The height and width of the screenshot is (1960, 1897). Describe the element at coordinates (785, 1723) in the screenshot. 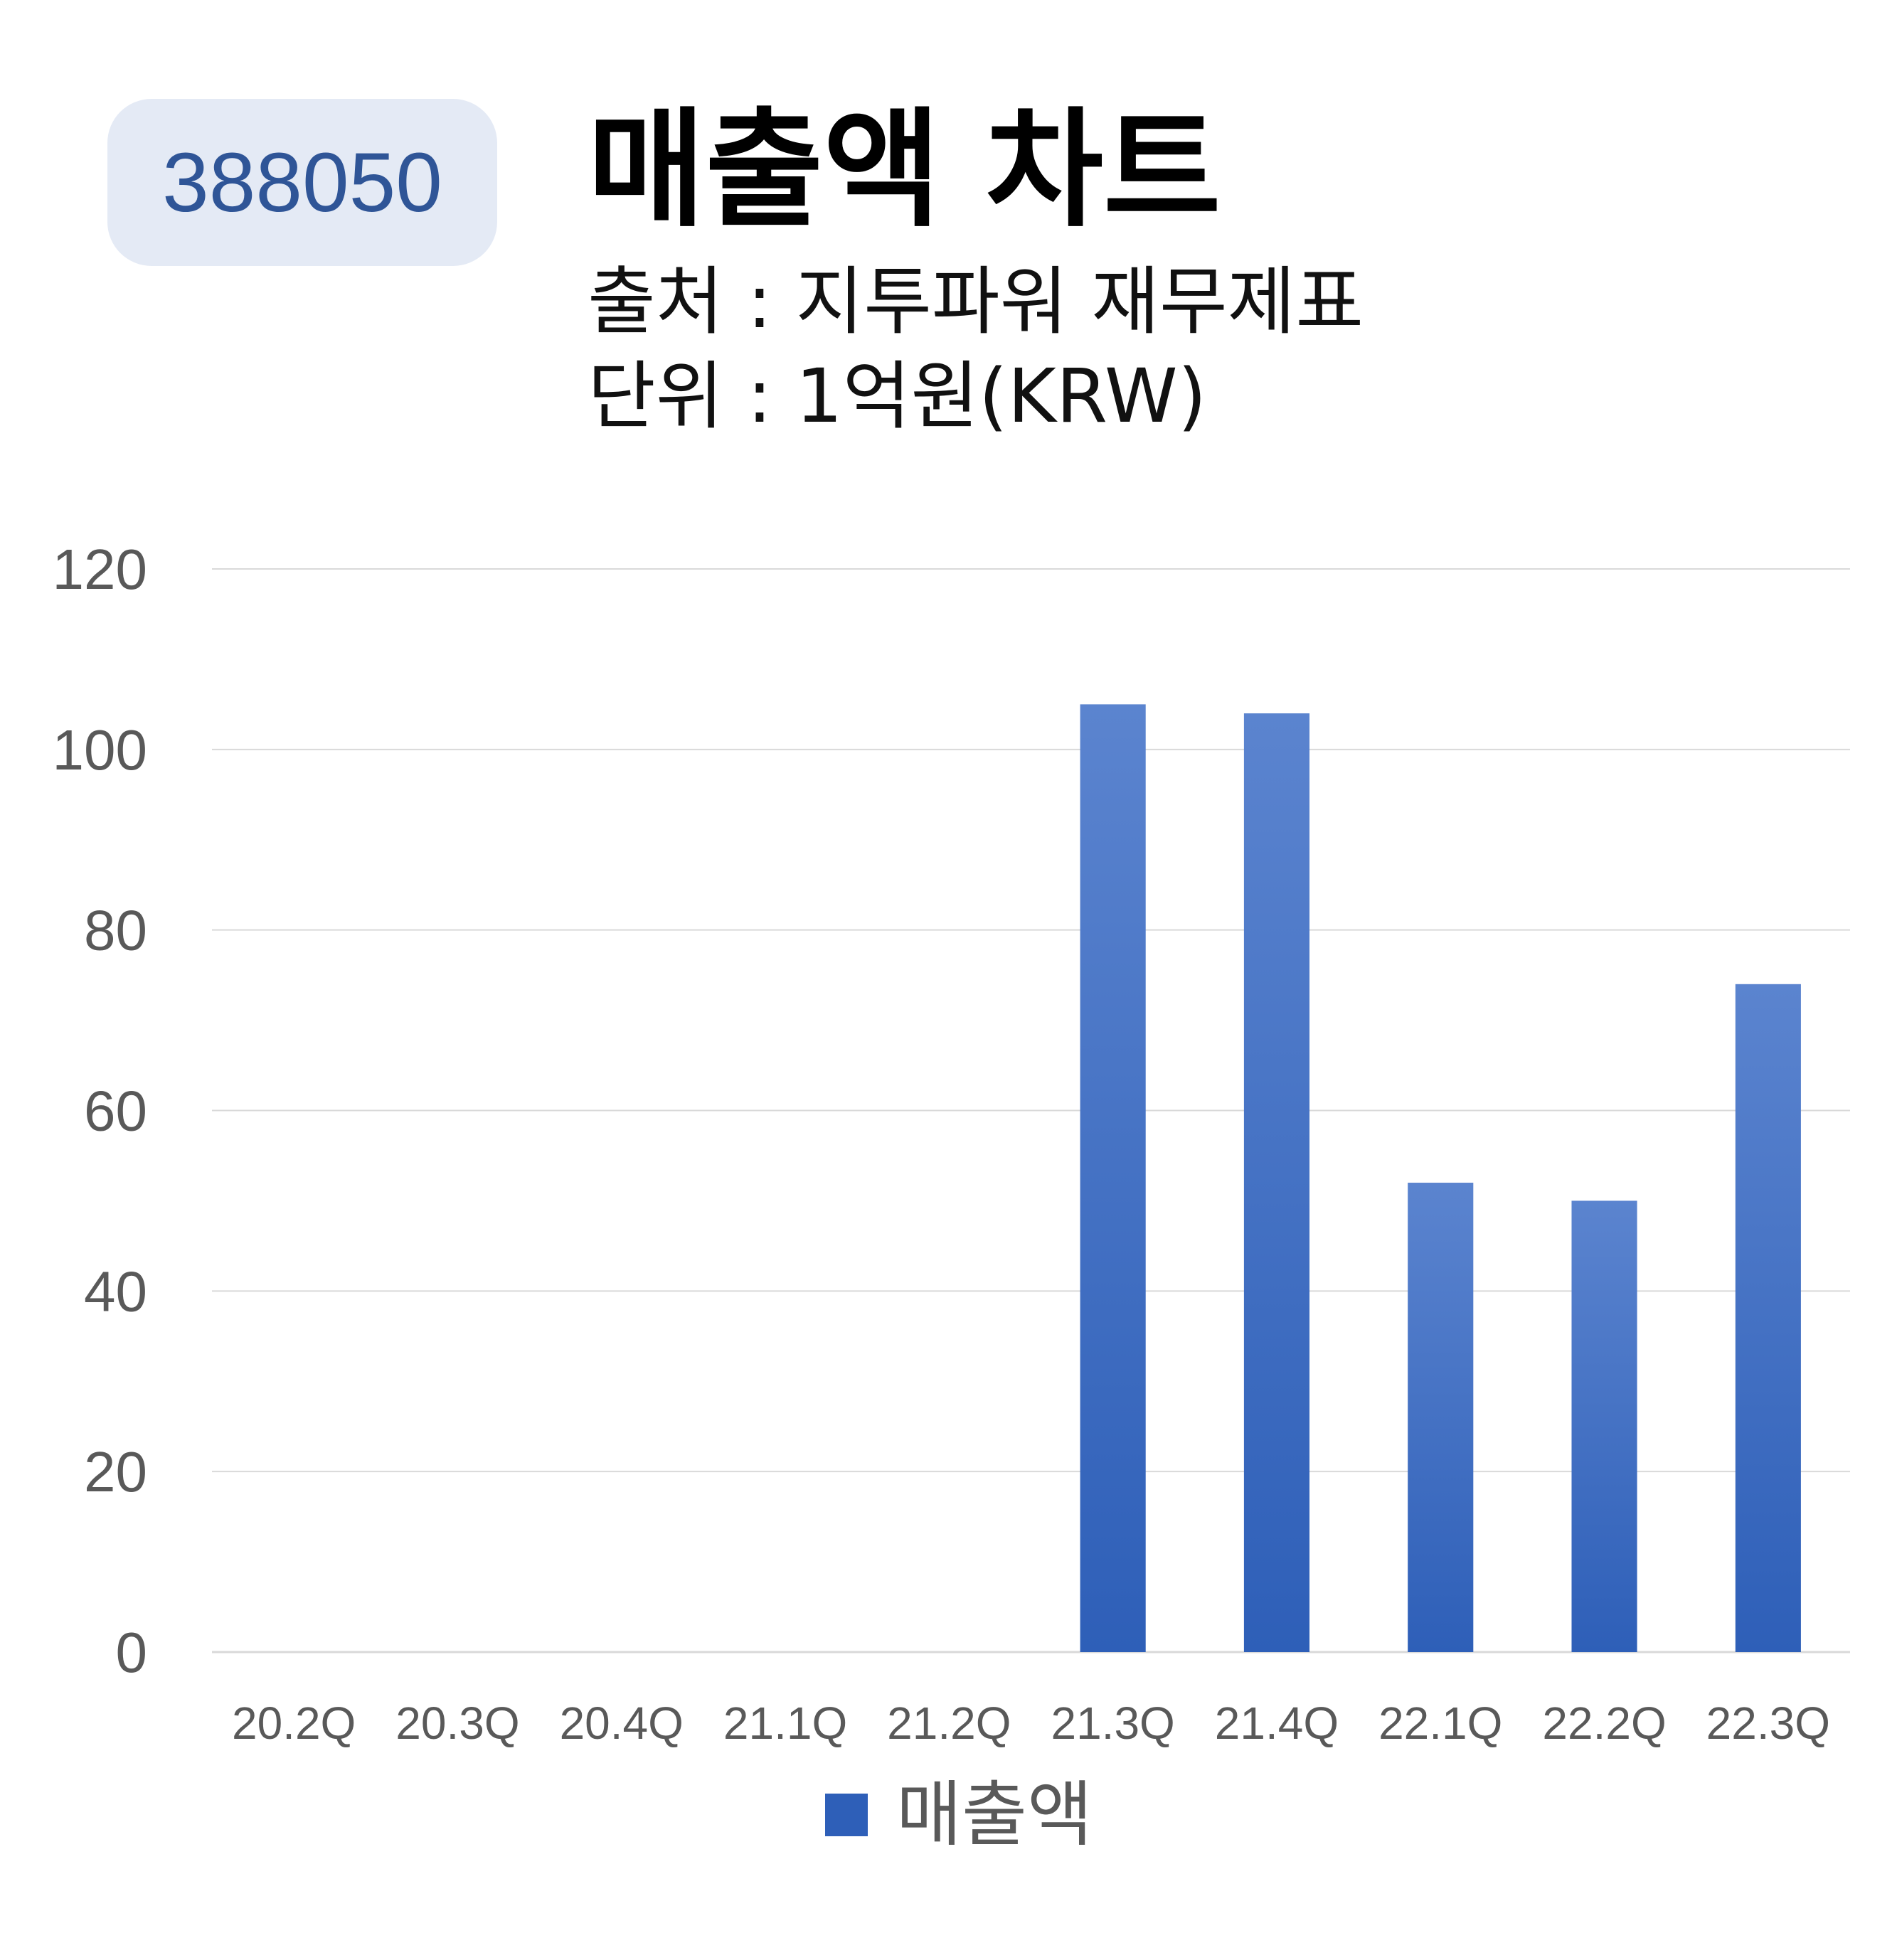

I see `x-tick-label: 21.1Q` at that location.